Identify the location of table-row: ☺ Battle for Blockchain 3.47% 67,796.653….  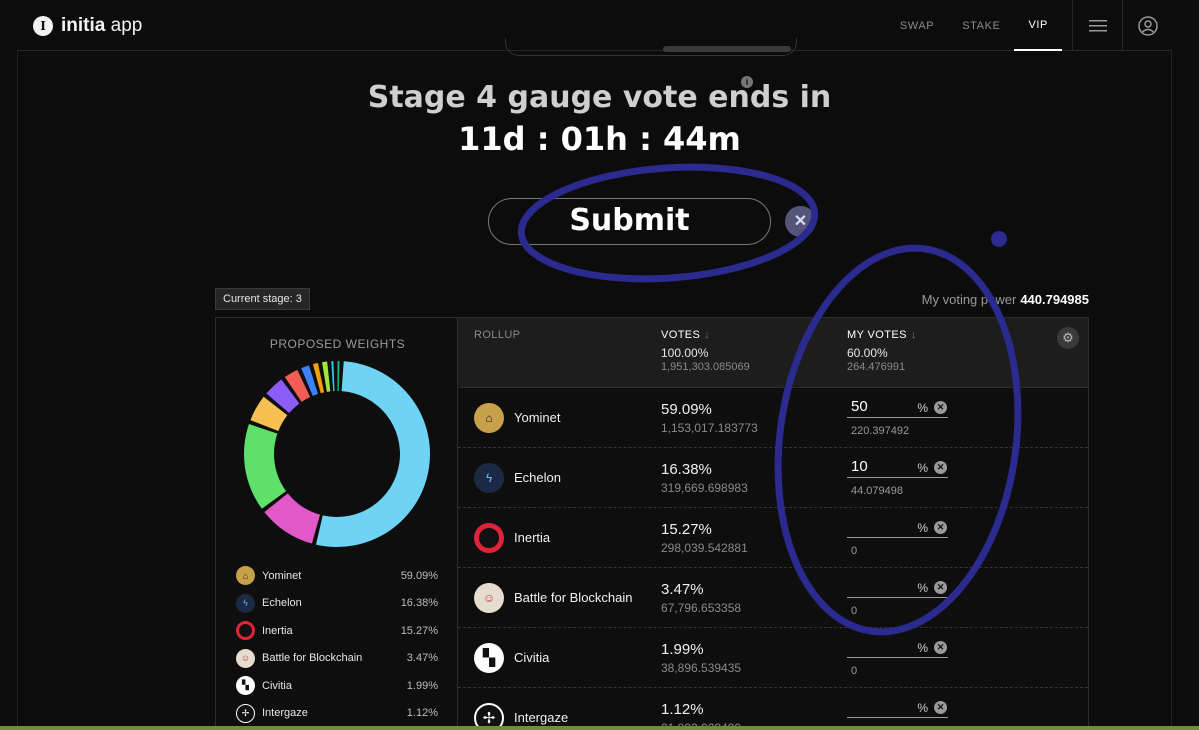
(773, 598).